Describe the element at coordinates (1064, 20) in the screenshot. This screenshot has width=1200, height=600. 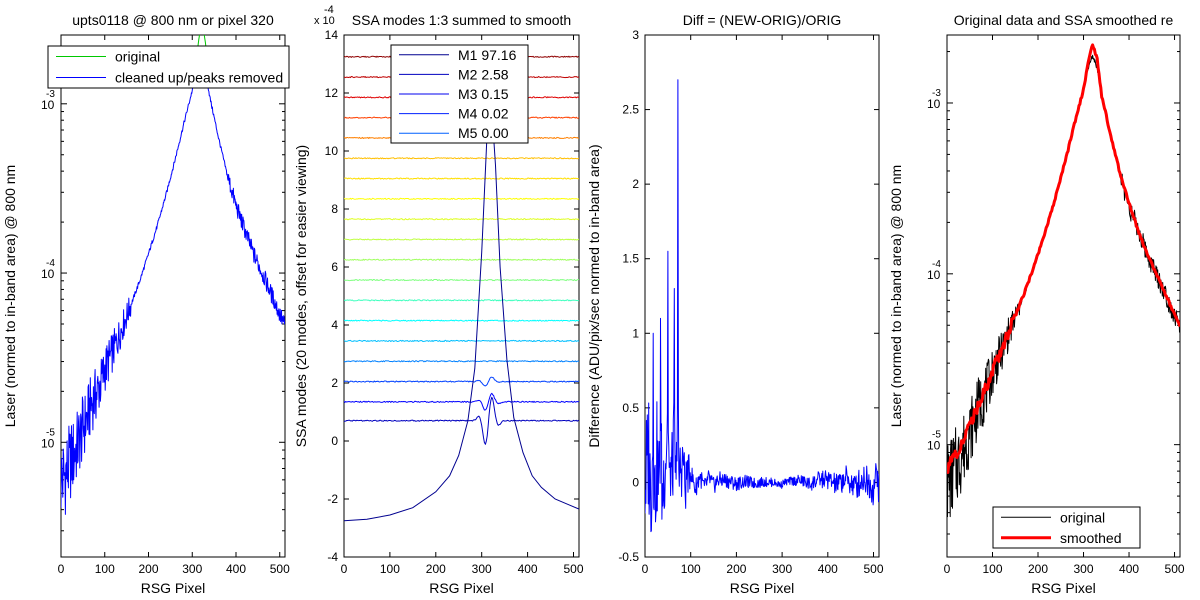
I see `chart-title: Original data and SSA smoothed re` at that location.